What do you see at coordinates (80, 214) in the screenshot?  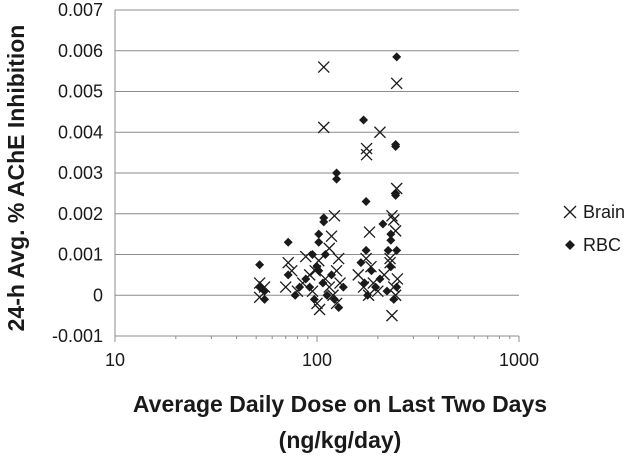 I see `y-tick-label: 0.002` at bounding box center [80, 214].